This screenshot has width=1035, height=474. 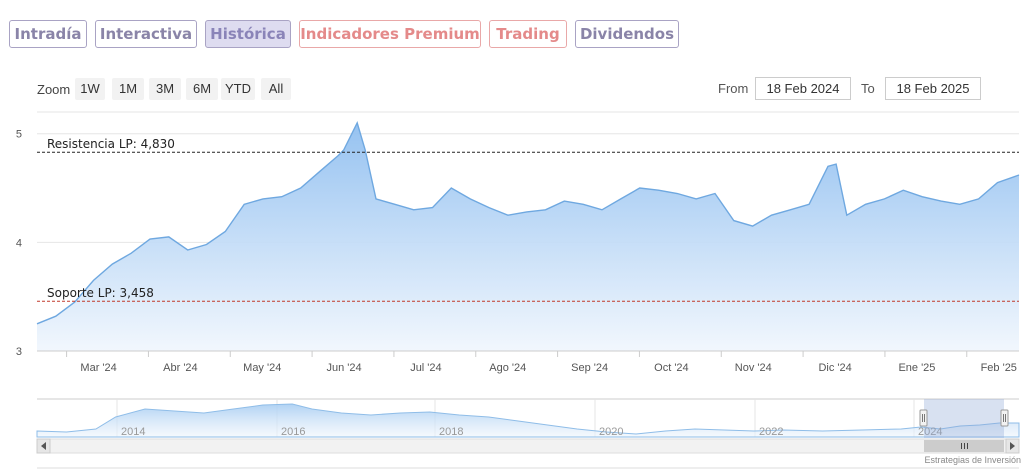 What do you see at coordinates (451, 432) in the screenshot?
I see `navigator-tick-label: 2018` at bounding box center [451, 432].